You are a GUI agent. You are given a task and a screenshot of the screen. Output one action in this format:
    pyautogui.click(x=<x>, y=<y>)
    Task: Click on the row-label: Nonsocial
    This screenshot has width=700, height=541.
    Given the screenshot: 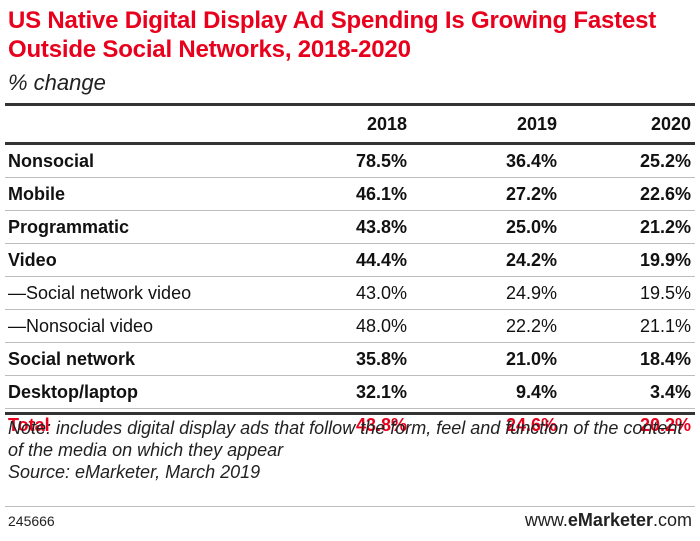 What is the action you would take?
    pyautogui.click(x=150, y=160)
    